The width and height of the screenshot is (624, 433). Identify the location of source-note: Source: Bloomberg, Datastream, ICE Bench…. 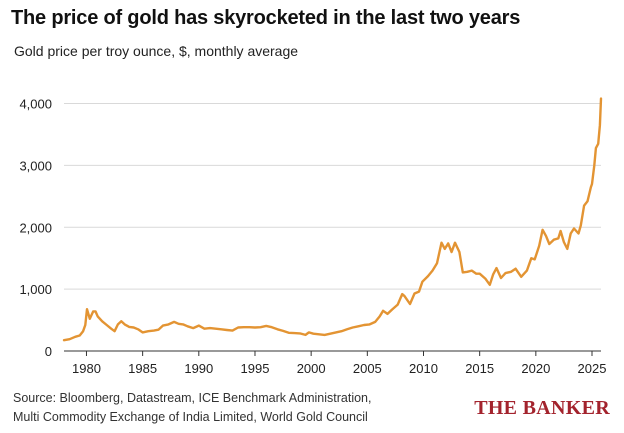
(192, 408).